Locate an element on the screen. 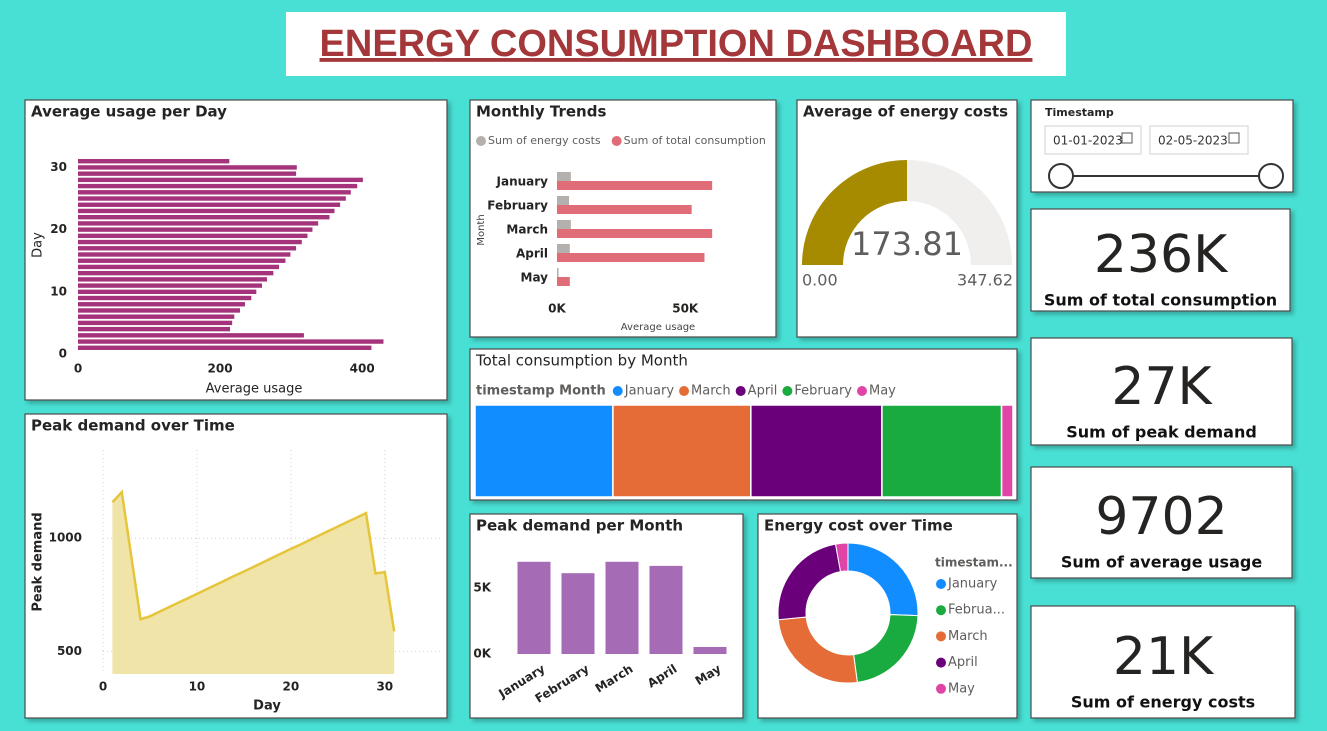 This screenshot has height=731, width=1327. panel-title: Total consumption by Month is located at coordinates (581, 361).